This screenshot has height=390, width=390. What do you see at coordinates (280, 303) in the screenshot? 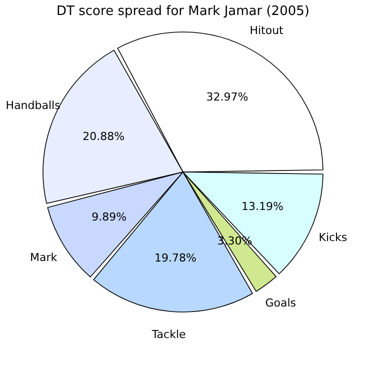
I see `slice-label: Goals` at bounding box center [280, 303].